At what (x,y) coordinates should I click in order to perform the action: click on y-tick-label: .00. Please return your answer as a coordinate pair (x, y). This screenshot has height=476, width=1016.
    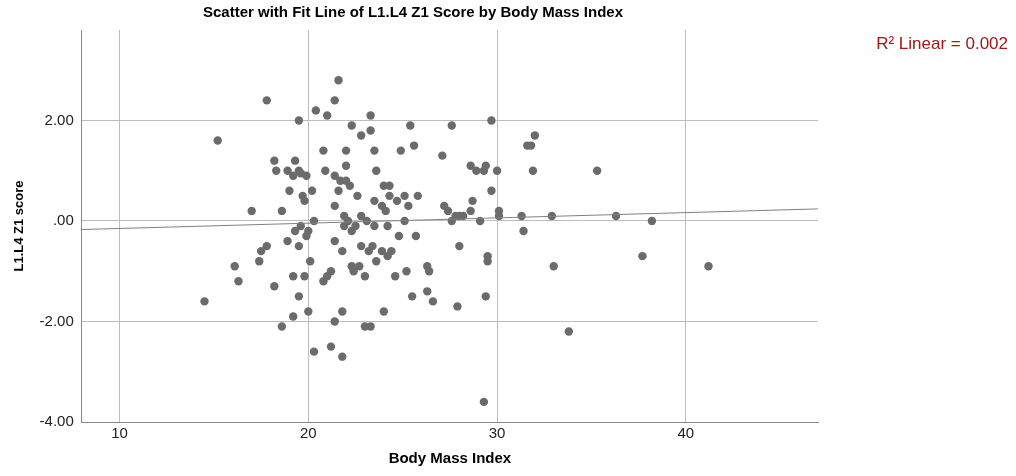
    Looking at the image, I should click on (63, 220).